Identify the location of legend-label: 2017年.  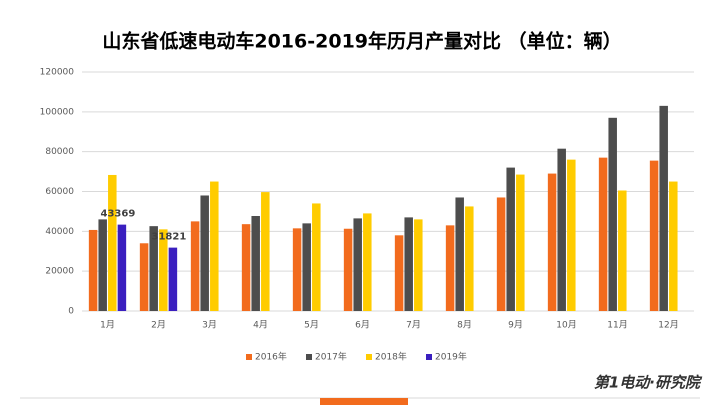
(331, 357).